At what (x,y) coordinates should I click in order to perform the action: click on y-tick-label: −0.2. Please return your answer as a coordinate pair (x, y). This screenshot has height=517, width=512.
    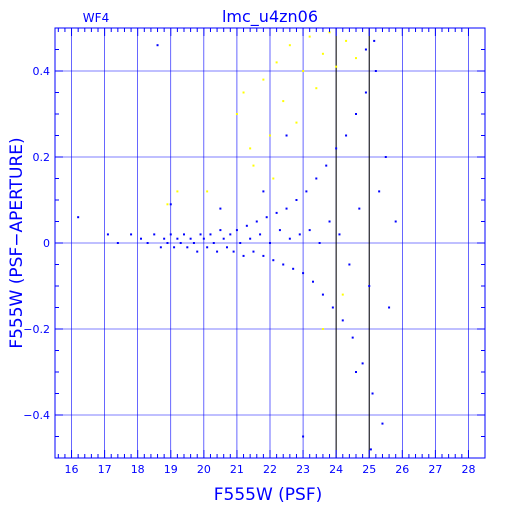
    Looking at the image, I should click on (36, 329).